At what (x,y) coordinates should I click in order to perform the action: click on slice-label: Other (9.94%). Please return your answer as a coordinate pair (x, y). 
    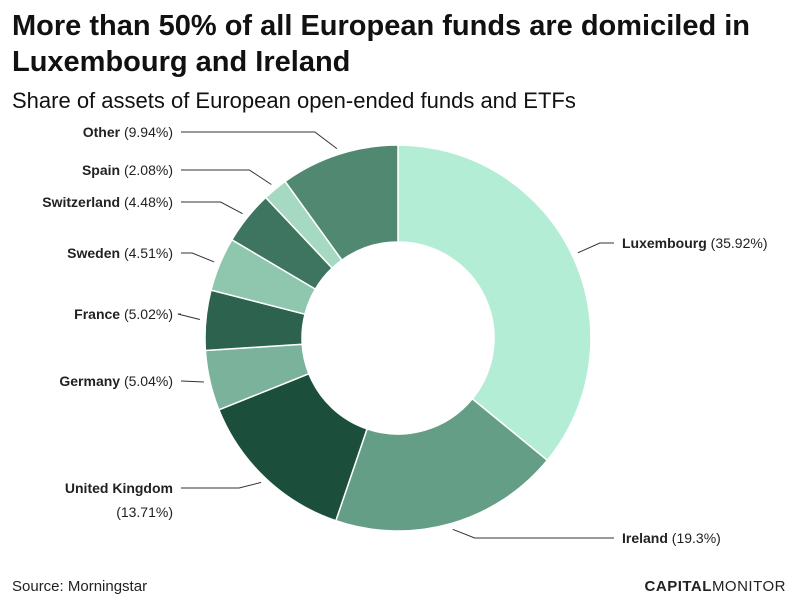
    Looking at the image, I should click on (128, 132).